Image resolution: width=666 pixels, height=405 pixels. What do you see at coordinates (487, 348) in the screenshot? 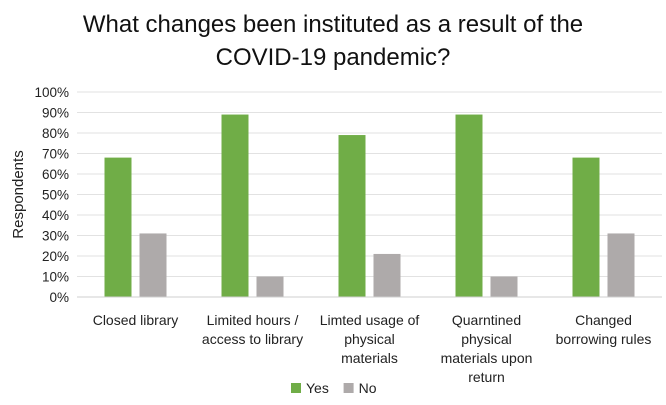
I see `x-category-label: Quarntined physical materials upon return` at bounding box center [487, 348].